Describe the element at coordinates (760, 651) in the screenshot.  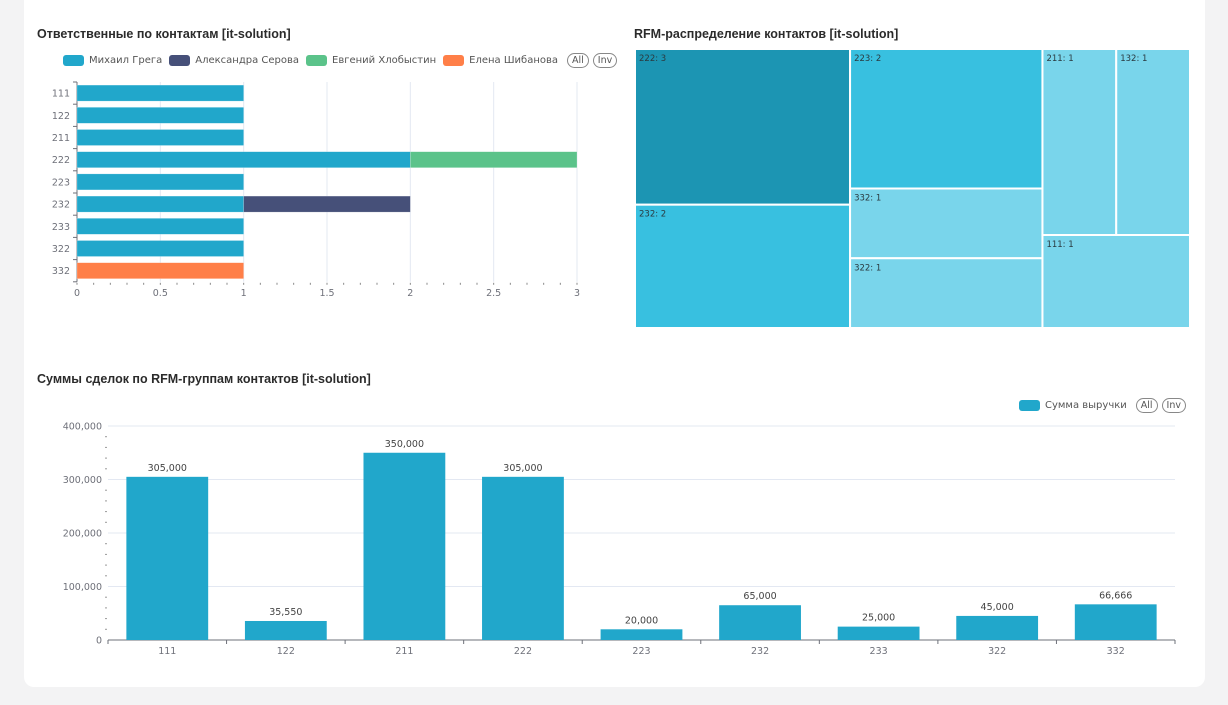
I see `x-tick-label: 232` at that location.